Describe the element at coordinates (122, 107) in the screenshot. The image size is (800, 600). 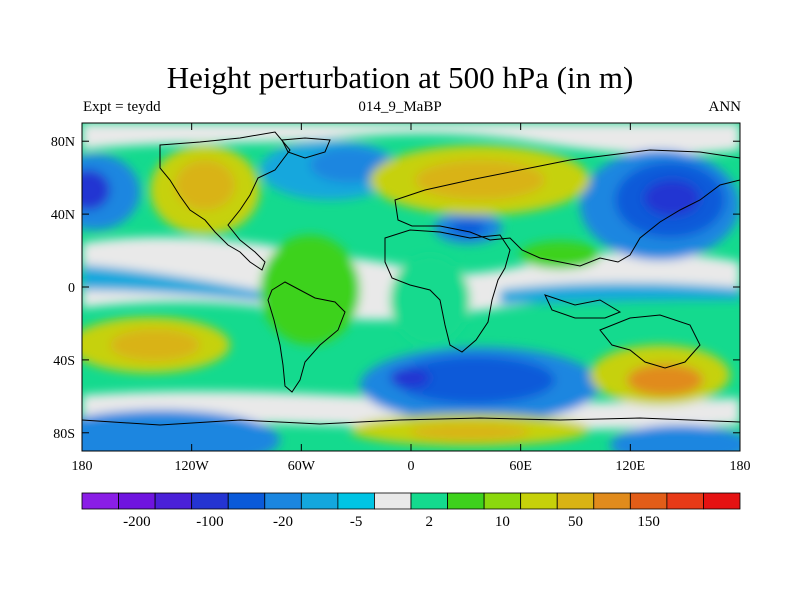
I see `experiment-label: Expt = teydd` at that location.